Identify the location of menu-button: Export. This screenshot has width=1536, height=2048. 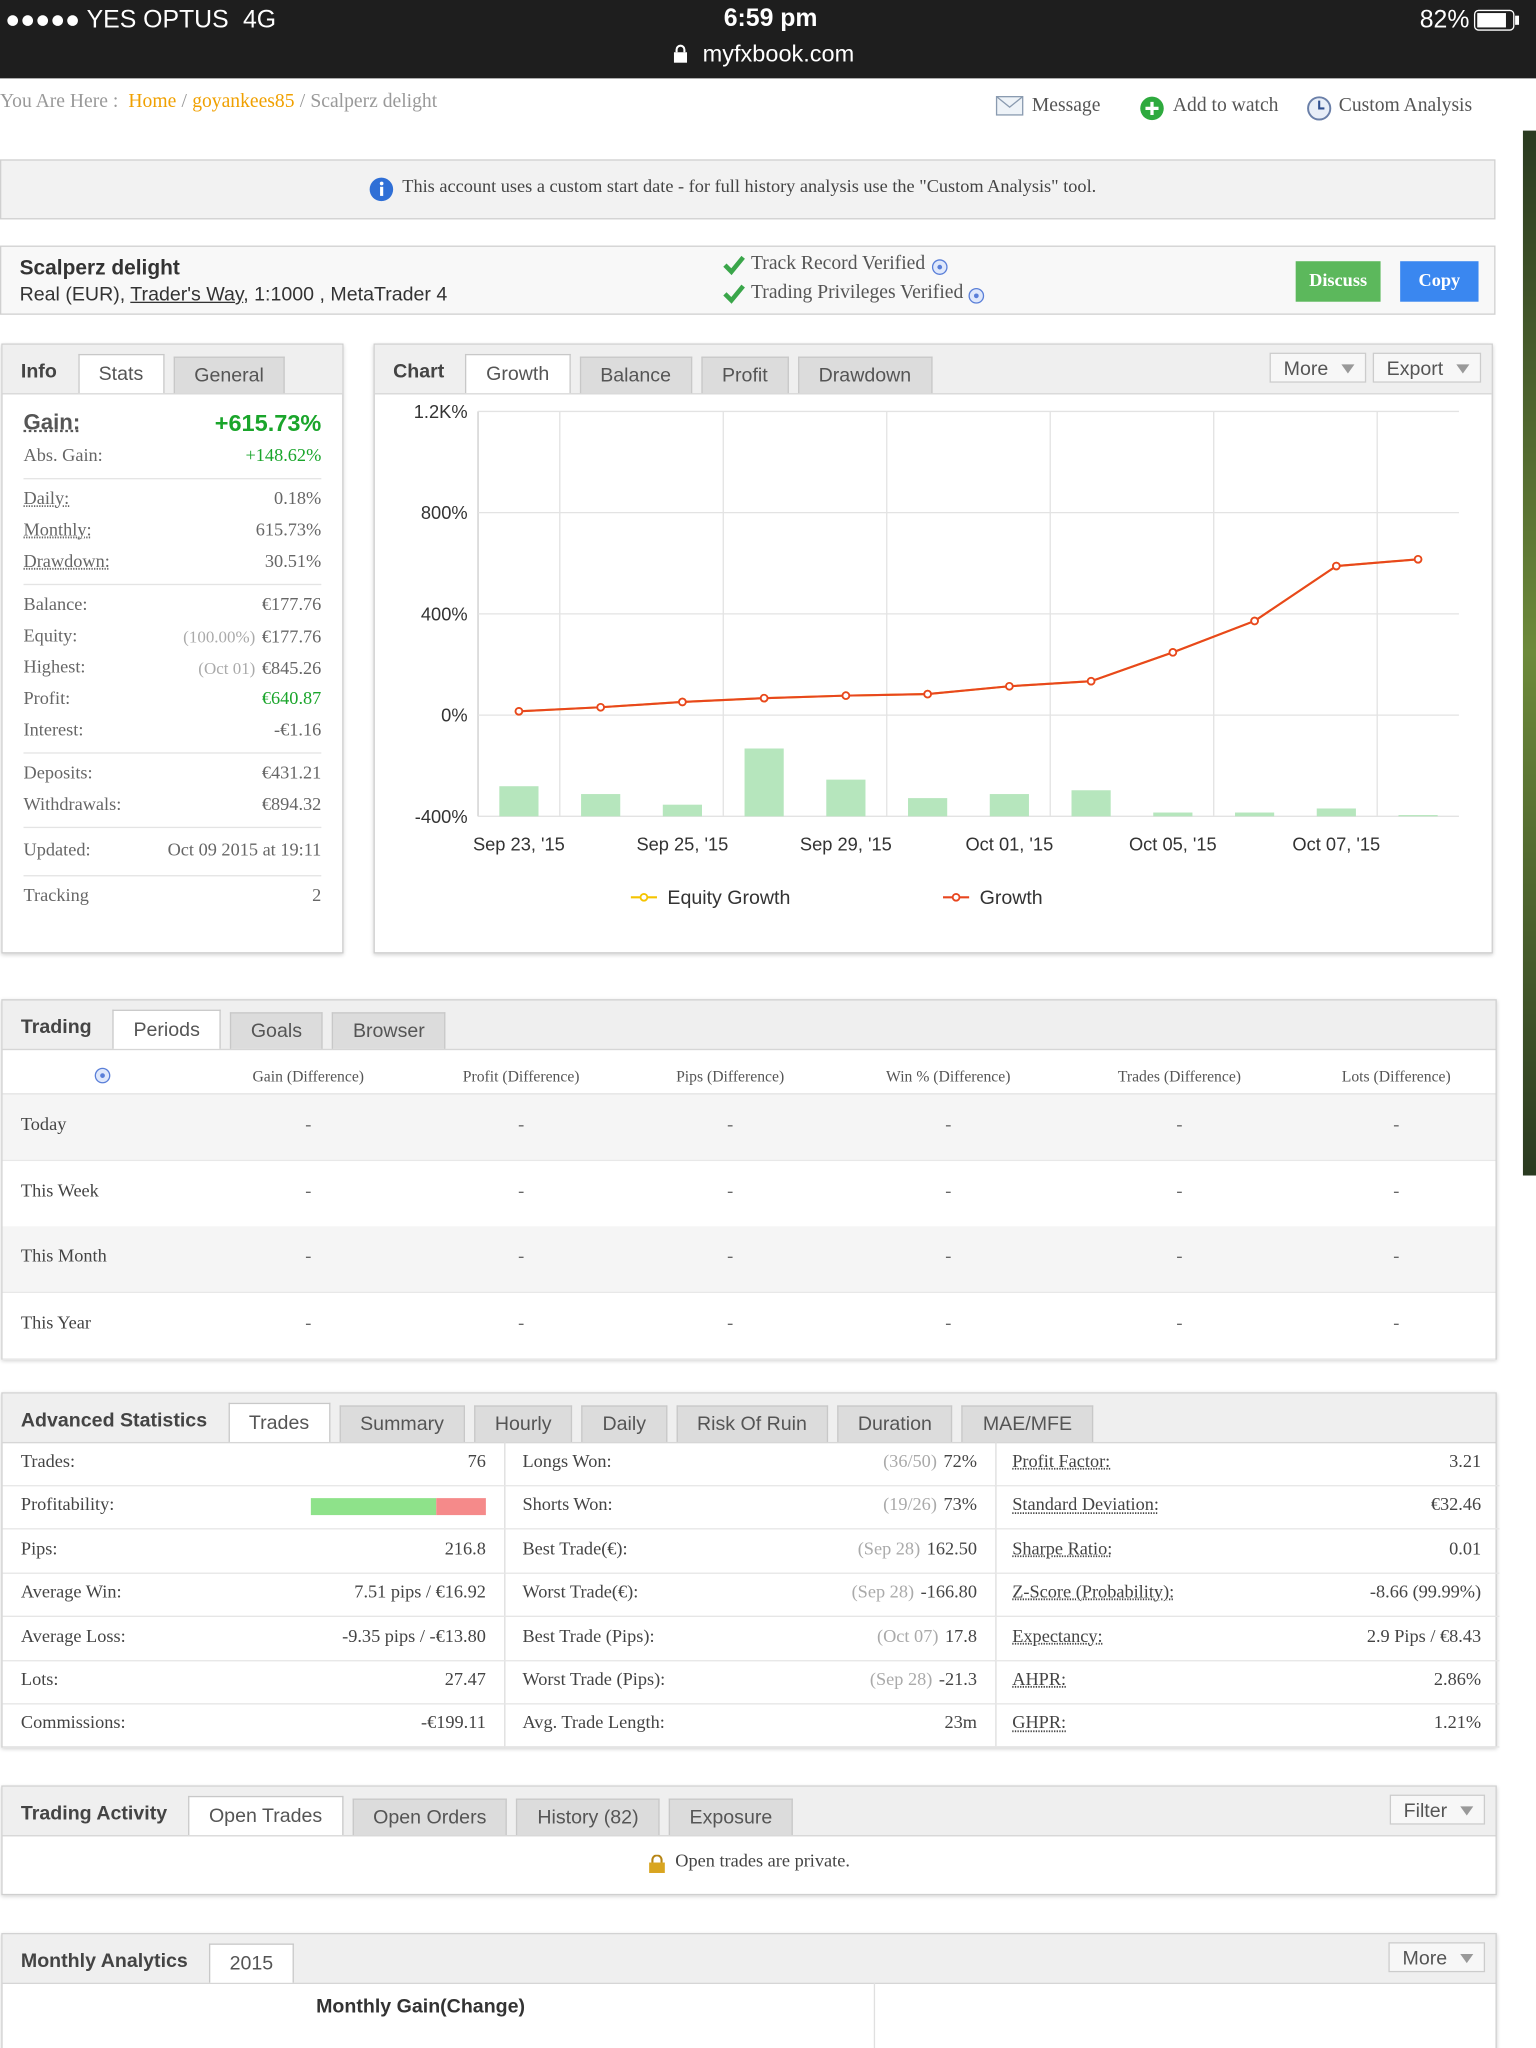
(1427, 367).